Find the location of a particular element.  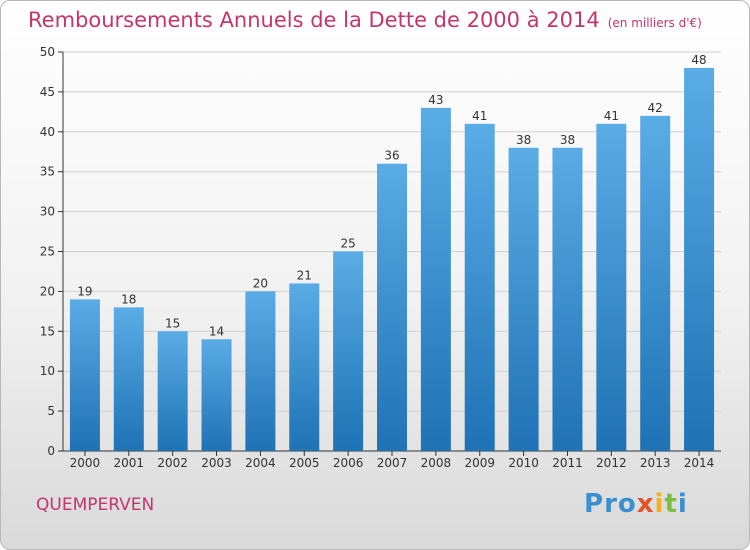

y-tick-label: 20 is located at coordinates (47, 291).